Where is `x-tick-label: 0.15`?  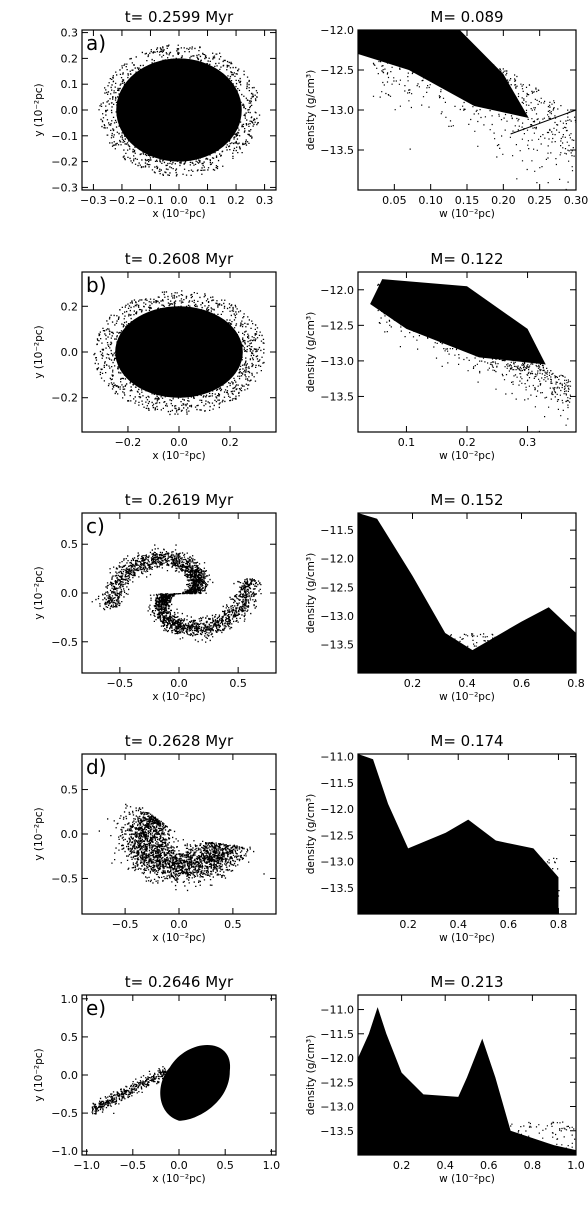 x-tick-label: 0.15 is located at coordinates (467, 200).